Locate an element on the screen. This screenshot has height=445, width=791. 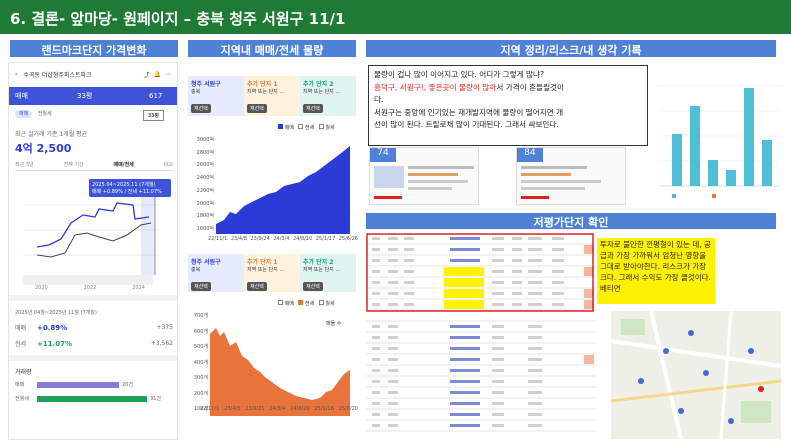
y-tick: 2600억 is located at coordinates (205, 165).